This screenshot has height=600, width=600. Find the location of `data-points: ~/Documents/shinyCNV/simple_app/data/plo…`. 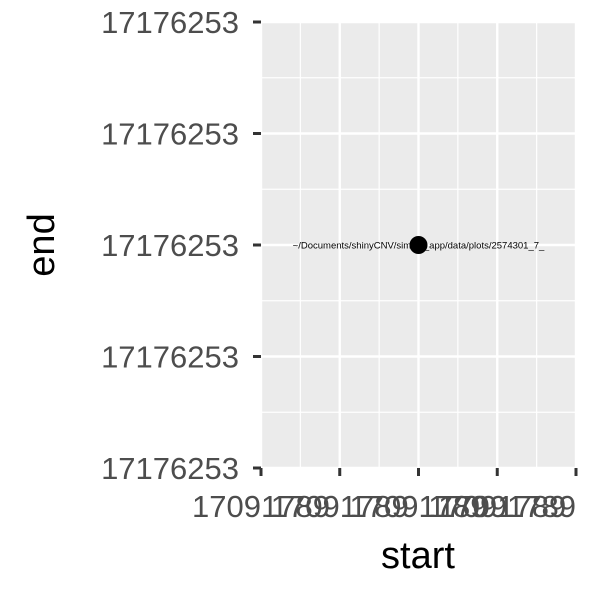

data-points: ~/Documents/shinyCNV/simple_app/data/plo… is located at coordinates (419, 245).